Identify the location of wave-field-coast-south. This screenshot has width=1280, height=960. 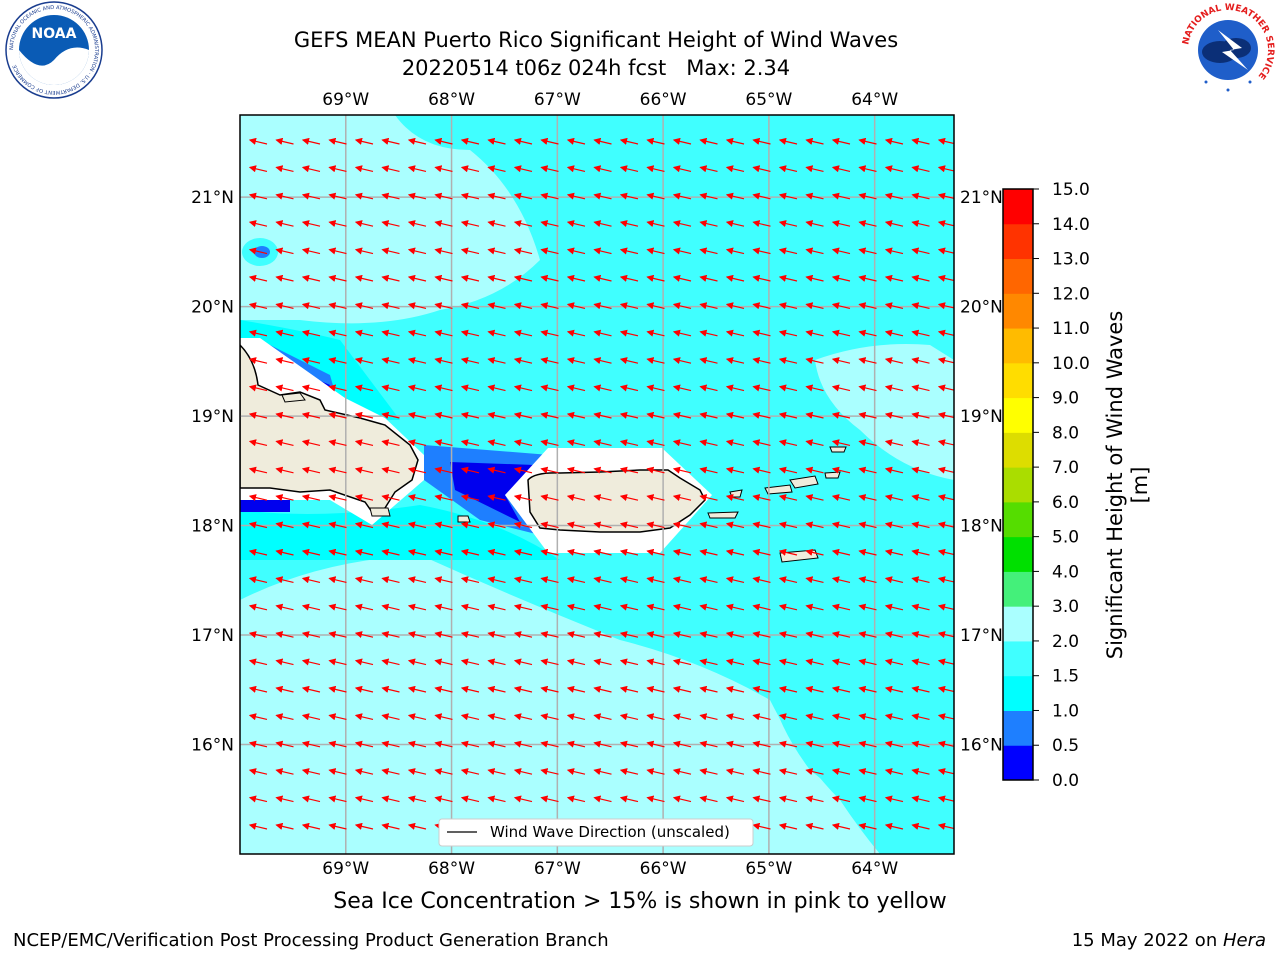
(400, 532).